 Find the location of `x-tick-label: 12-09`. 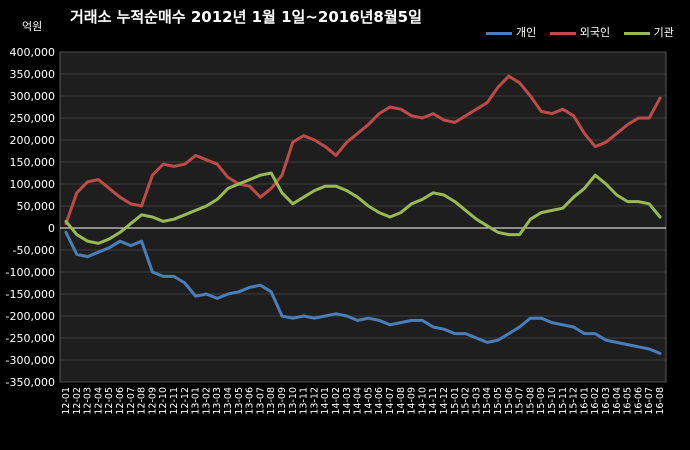

x-tick-label: 12-09 is located at coordinates (152, 401).